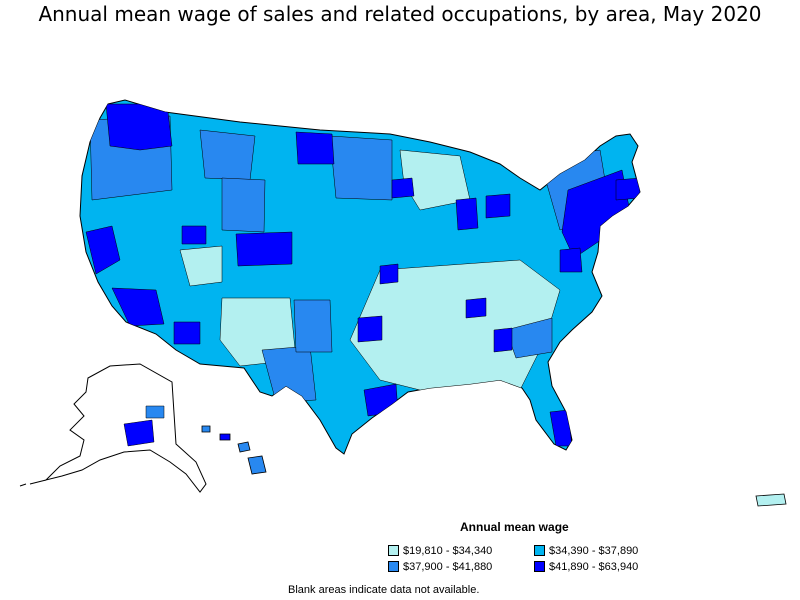  I want to click on region-upper-midwest-low, so click(435, 180).